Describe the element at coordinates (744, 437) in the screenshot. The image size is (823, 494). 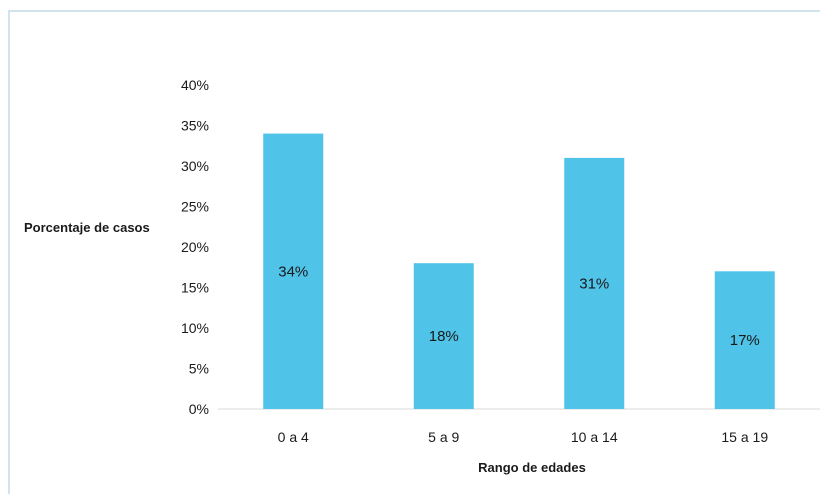
I see `x-tick-label: 15 a 19` at that location.